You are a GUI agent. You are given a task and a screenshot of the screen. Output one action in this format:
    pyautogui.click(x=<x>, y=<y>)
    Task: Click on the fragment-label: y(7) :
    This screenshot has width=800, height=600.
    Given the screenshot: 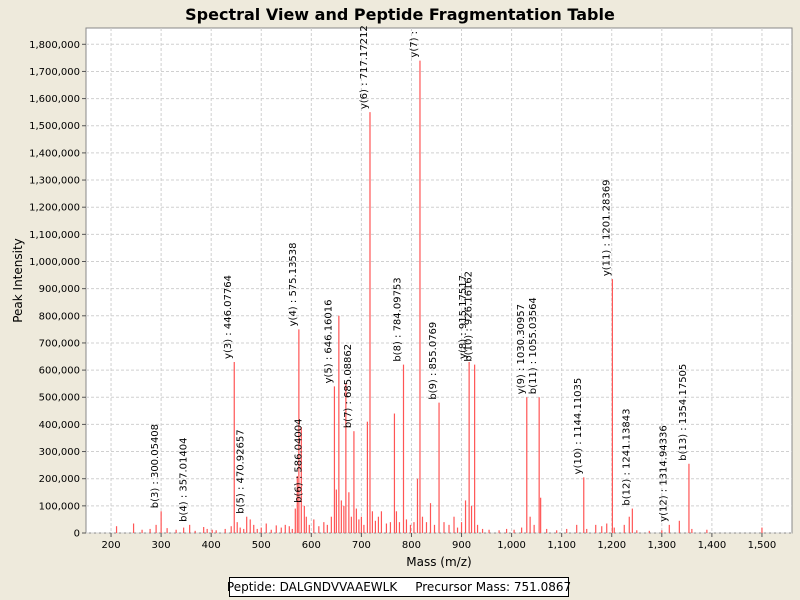 What is the action you would take?
    pyautogui.click(x=414, y=44)
    